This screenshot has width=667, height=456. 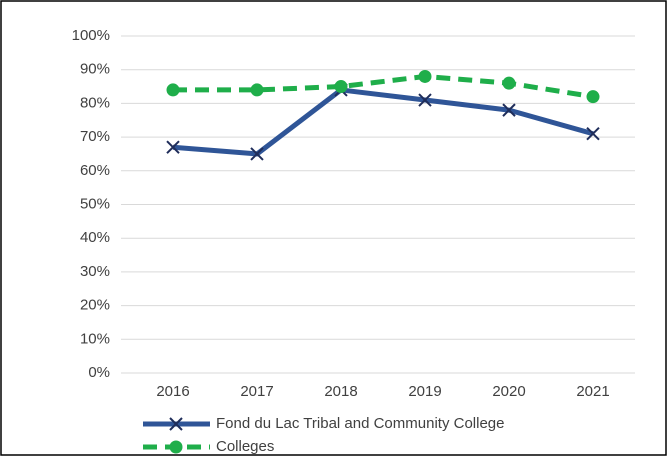 I want to click on legend-label: Fond du Lac Tribal and Community College, so click(x=360, y=423).